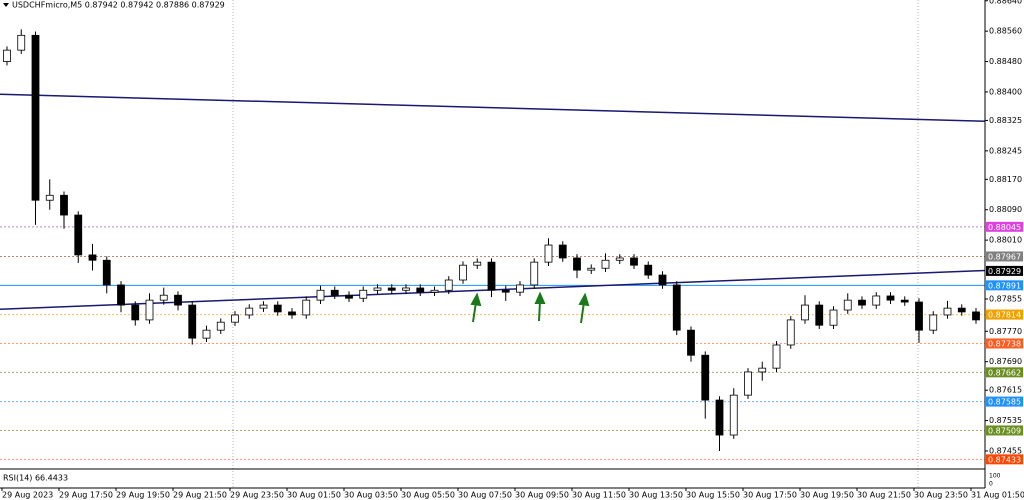 Image resolution: width=1024 pixels, height=500 pixels. Describe the element at coordinates (1005, 240) in the screenshot. I see `y-tick-label: 0.88010` at that location.